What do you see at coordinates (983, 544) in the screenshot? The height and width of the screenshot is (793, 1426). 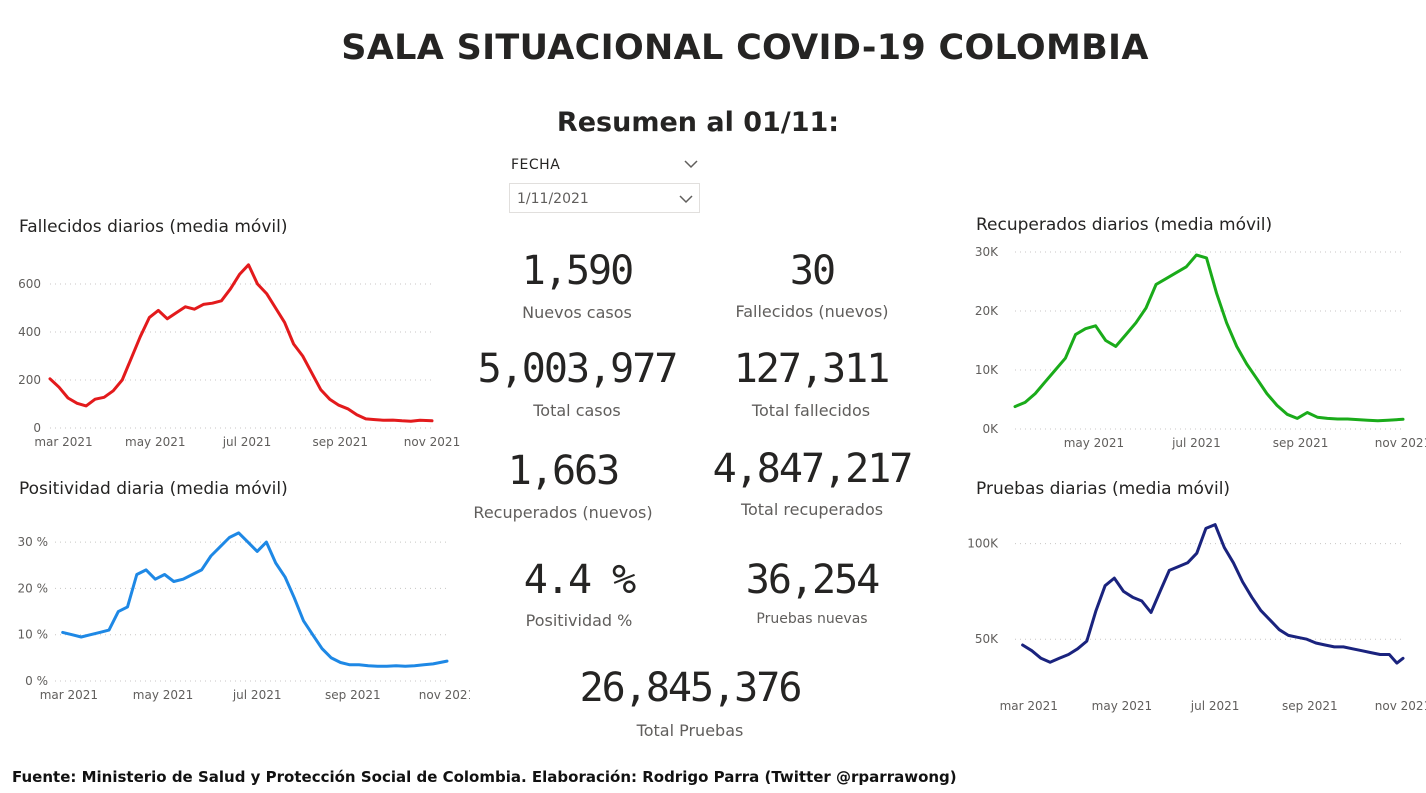 I see `y-tick-label: 100K` at bounding box center [983, 544].